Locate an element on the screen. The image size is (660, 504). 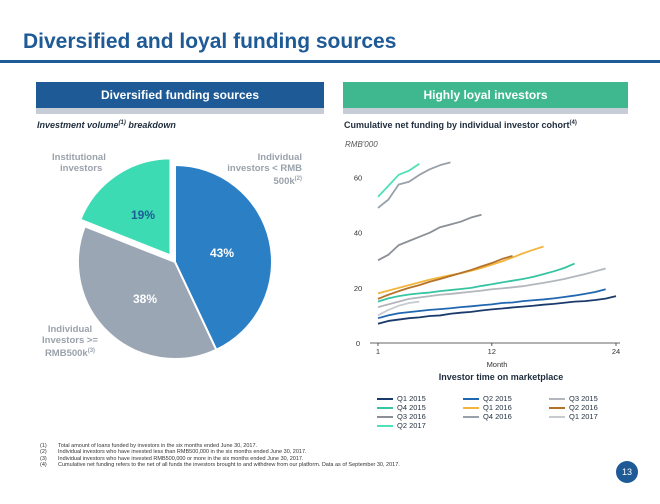
slice-label-institutional: 19% is located at coordinates (143, 215).